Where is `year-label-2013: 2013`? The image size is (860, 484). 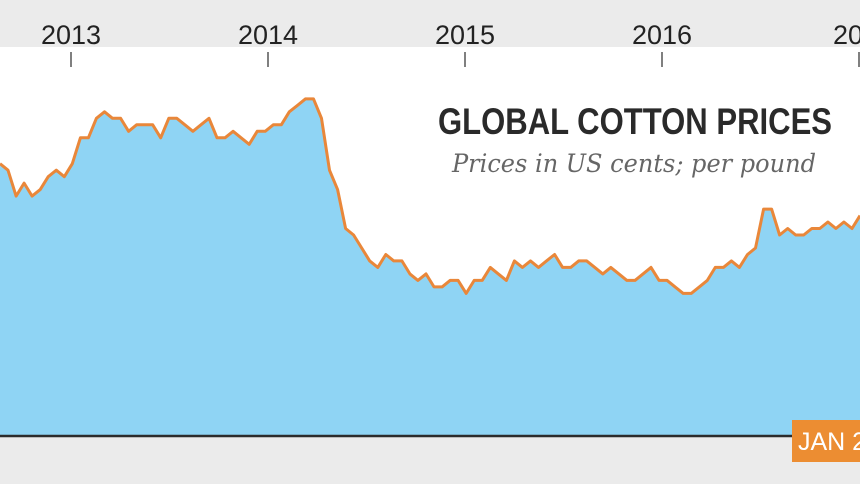
year-label-2013: 2013 is located at coordinates (71, 35).